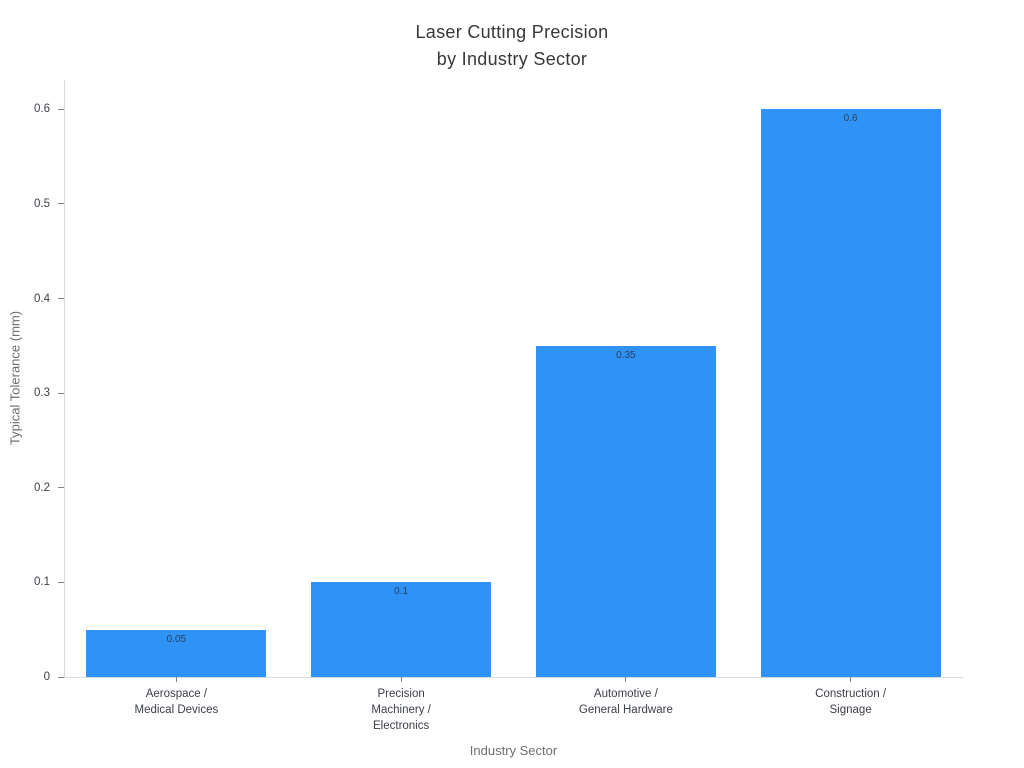 Image resolution: width=1024 pixels, height=768 pixels. I want to click on bar-value-label: 0.05, so click(176, 639).